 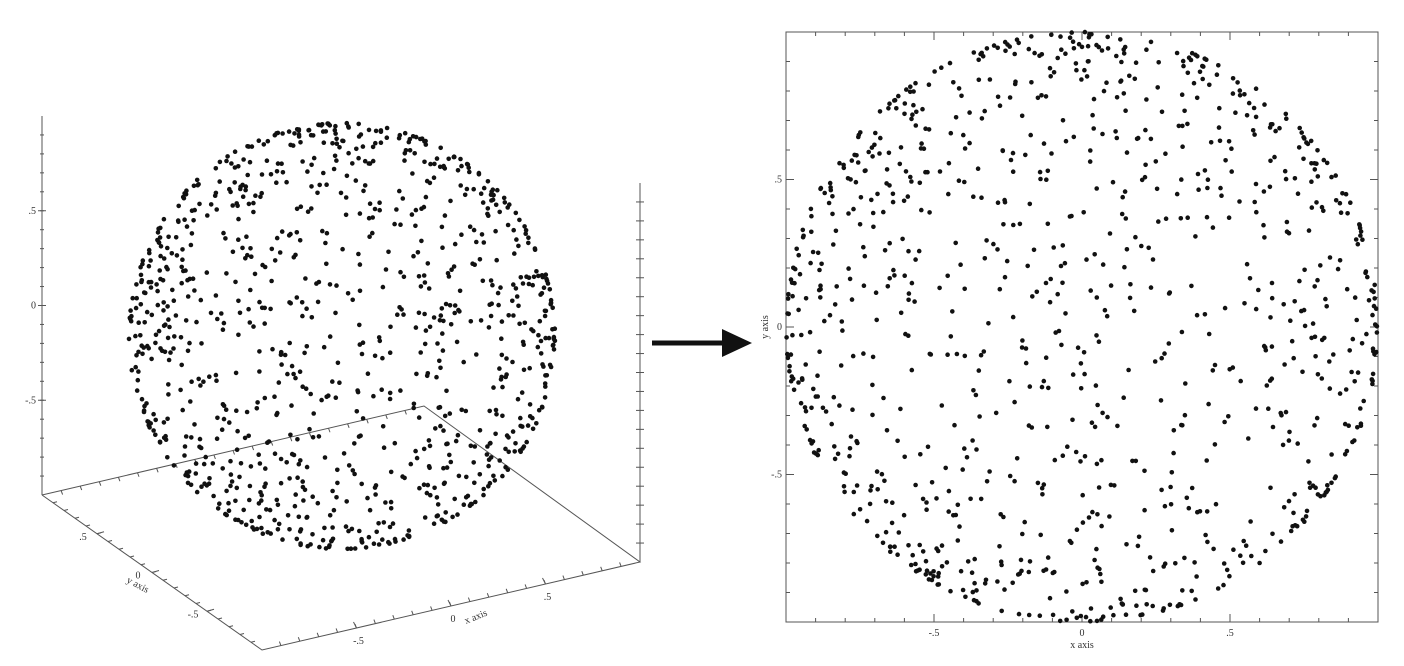 I want to click on y-minor-tick, so click(x=209, y=610).